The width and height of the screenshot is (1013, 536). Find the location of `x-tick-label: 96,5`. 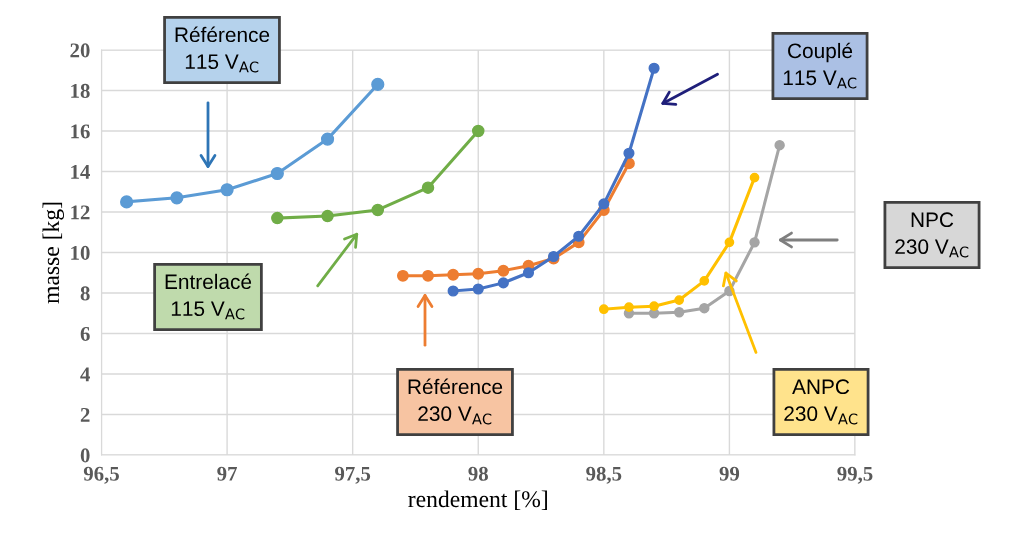

x-tick-label: 96,5 is located at coordinates (101, 475).